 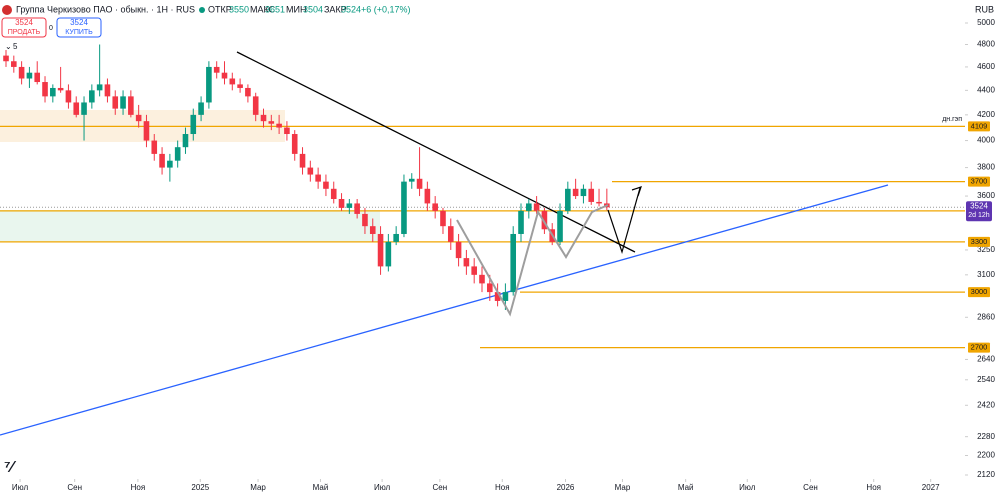 What do you see at coordinates (15, 46) in the screenshot?
I see `indicators-count: 5` at bounding box center [15, 46].